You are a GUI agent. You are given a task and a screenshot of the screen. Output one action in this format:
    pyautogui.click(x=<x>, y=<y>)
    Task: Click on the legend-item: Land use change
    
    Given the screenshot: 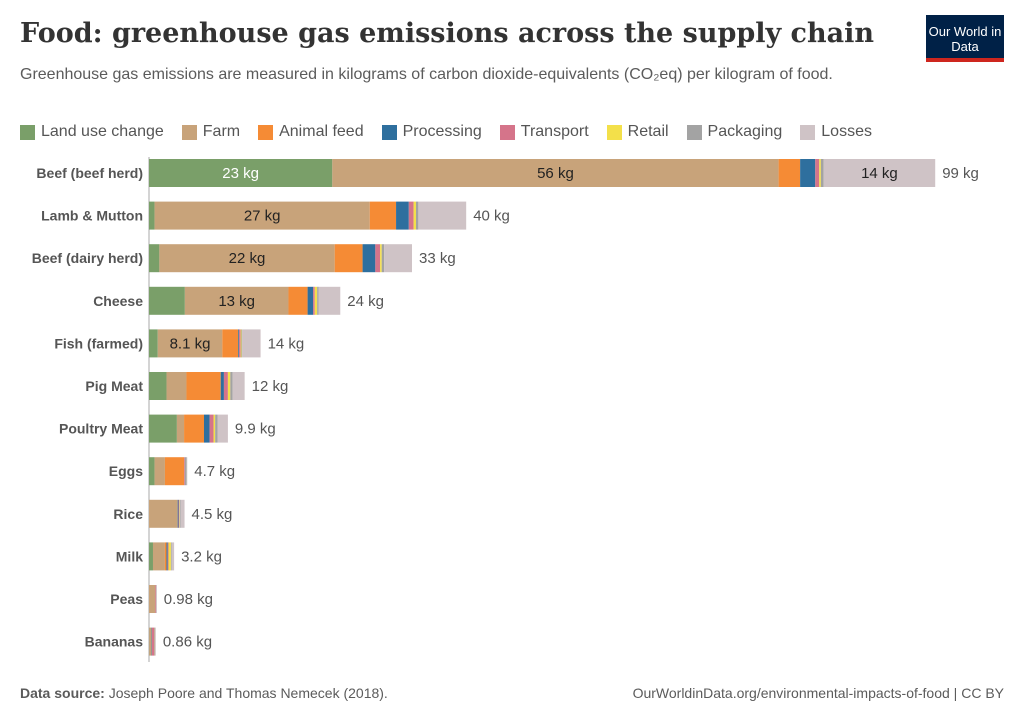 What is the action you would take?
    pyautogui.click(x=92, y=132)
    